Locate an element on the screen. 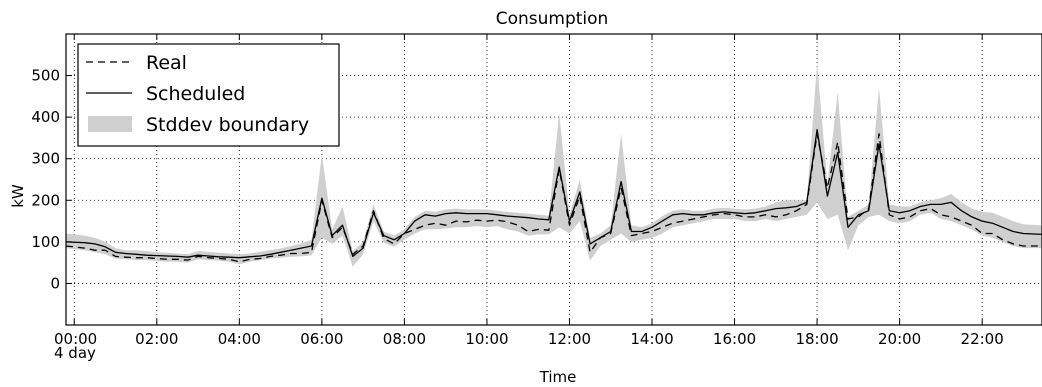  legend-real-label: Real is located at coordinates (166, 63).